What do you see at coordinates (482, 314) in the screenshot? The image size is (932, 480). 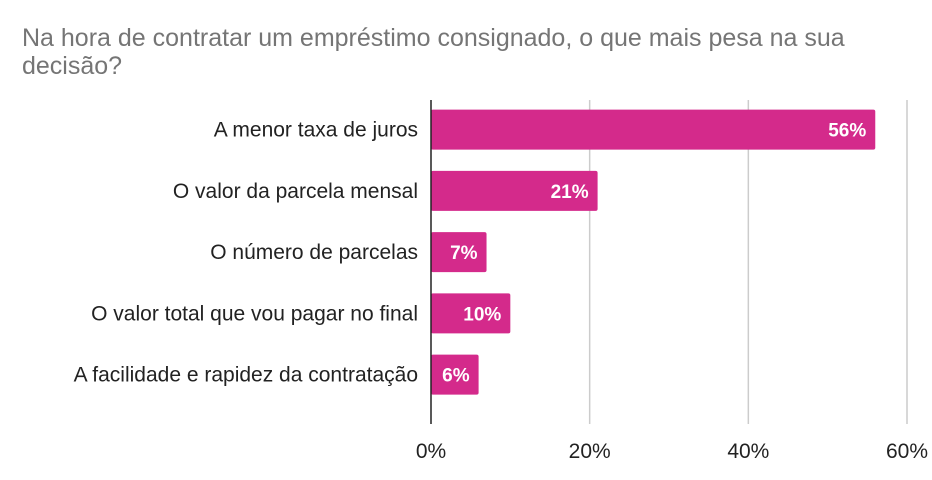 I see `bar-value-label: 10%` at bounding box center [482, 314].